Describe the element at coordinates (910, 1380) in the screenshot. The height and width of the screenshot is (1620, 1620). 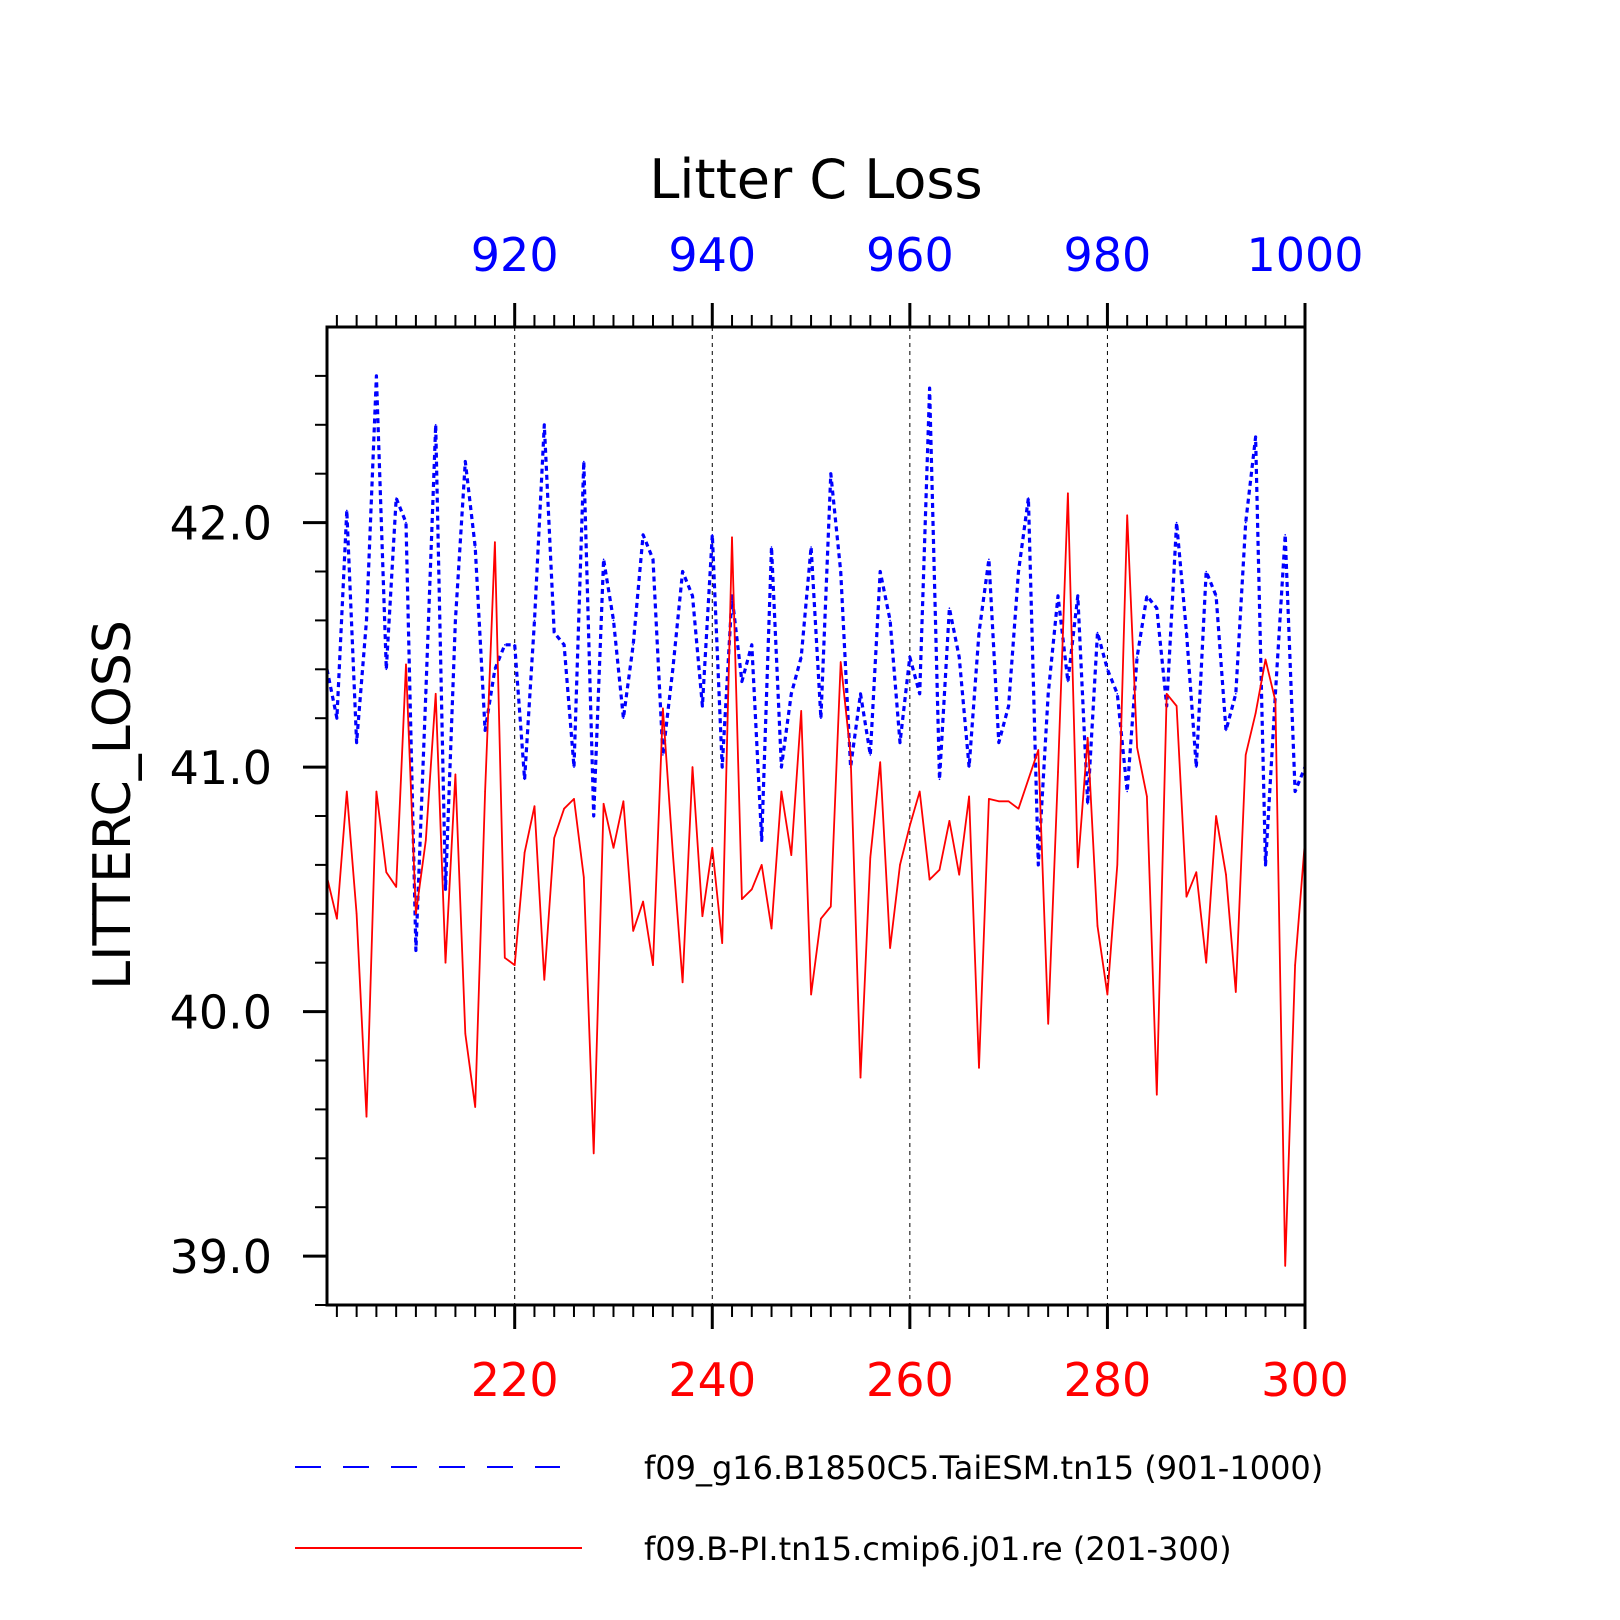
I see `x-tick-label: 260` at that location.